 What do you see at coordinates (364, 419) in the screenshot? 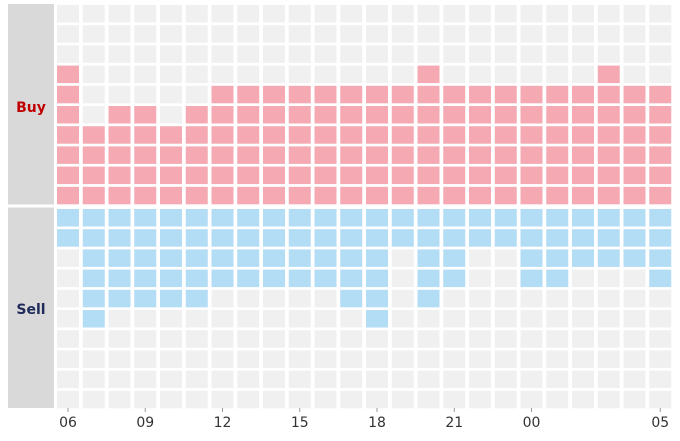
I see `x-axis-ticks: 06 09 12 15 18 21 00 05` at bounding box center [364, 419].